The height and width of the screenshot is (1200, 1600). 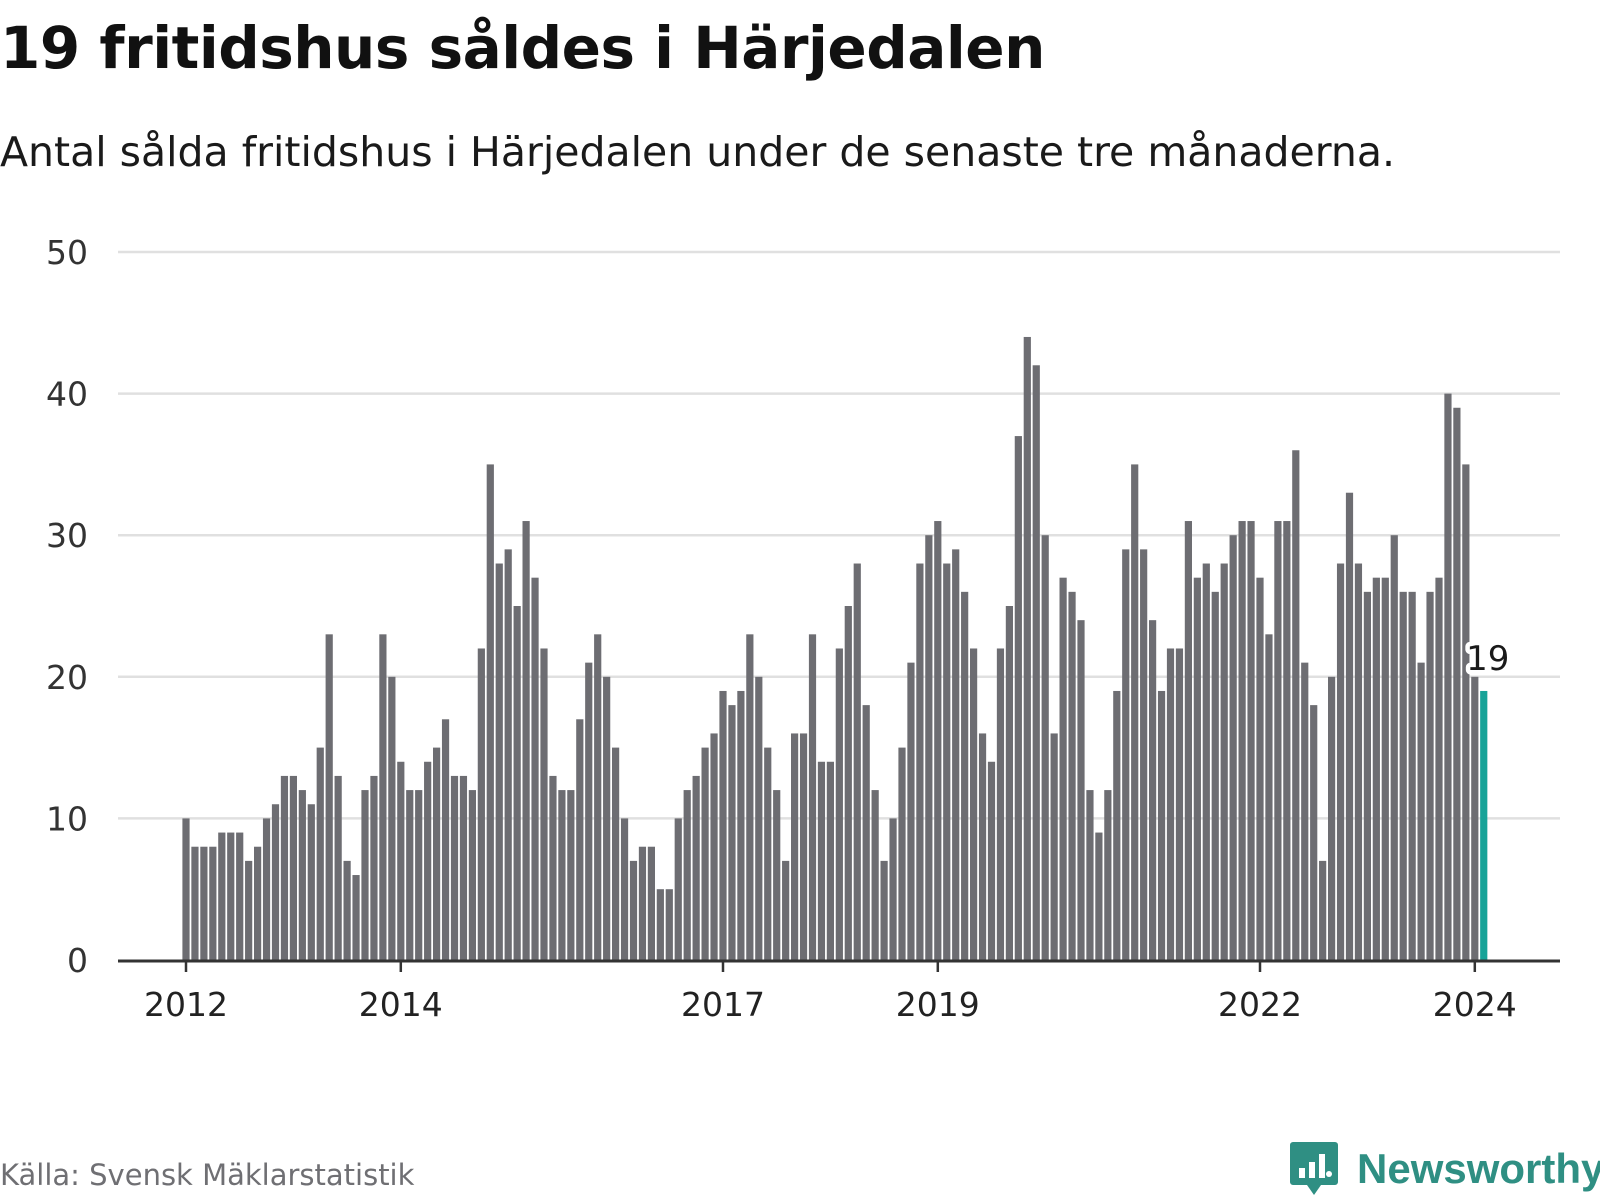 What do you see at coordinates (67, 535) in the screenshot?
I see `y-tick-label-30: 30` at bounding box center [67, 535].